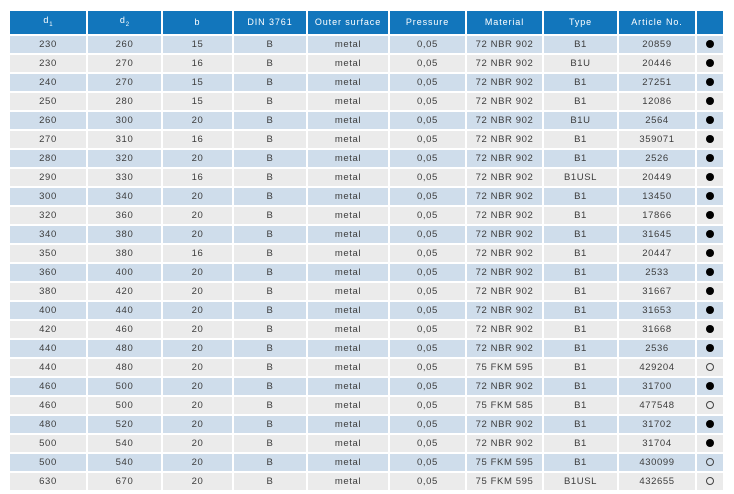 The image size is (734, 494). I want to click on cell-article_no: 2526, so click(658, 159).